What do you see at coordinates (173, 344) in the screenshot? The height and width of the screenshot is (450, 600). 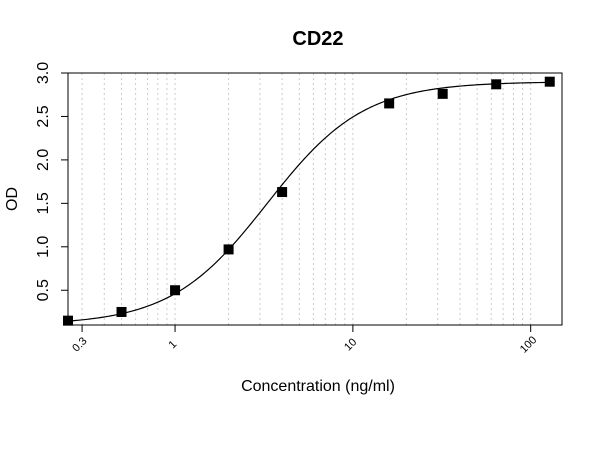 I see `x-tick-label: 1` at bounding box center [173, 344].